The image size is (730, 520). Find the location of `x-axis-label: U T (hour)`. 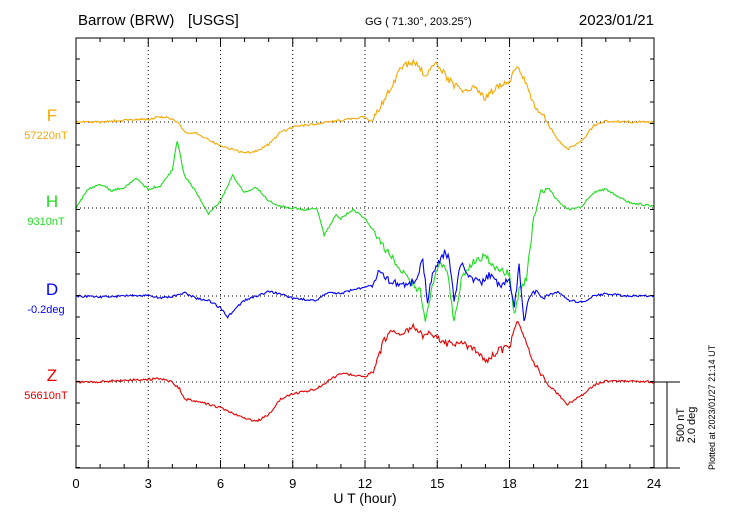

x-axis-label: U T (hour) is located at coordinates (364, 498).